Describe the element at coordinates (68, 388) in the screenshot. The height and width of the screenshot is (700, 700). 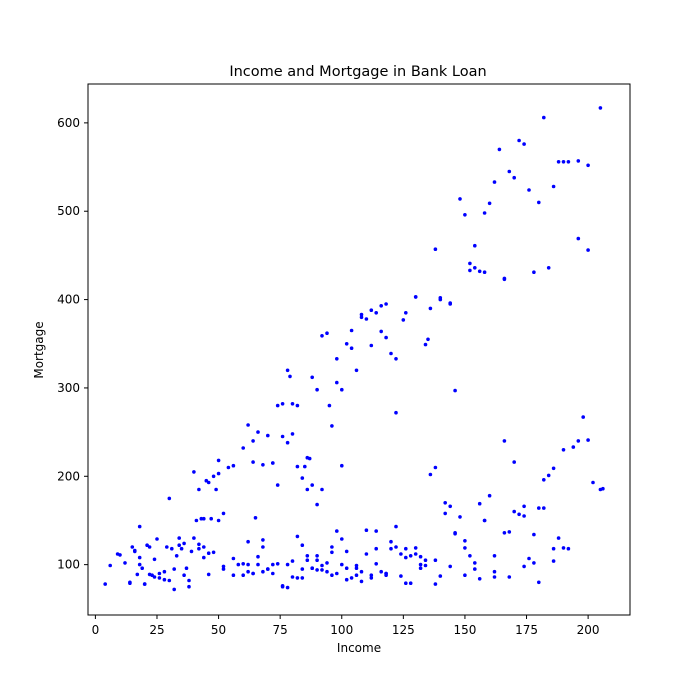
I see `y-tick-label: 300` at that location.